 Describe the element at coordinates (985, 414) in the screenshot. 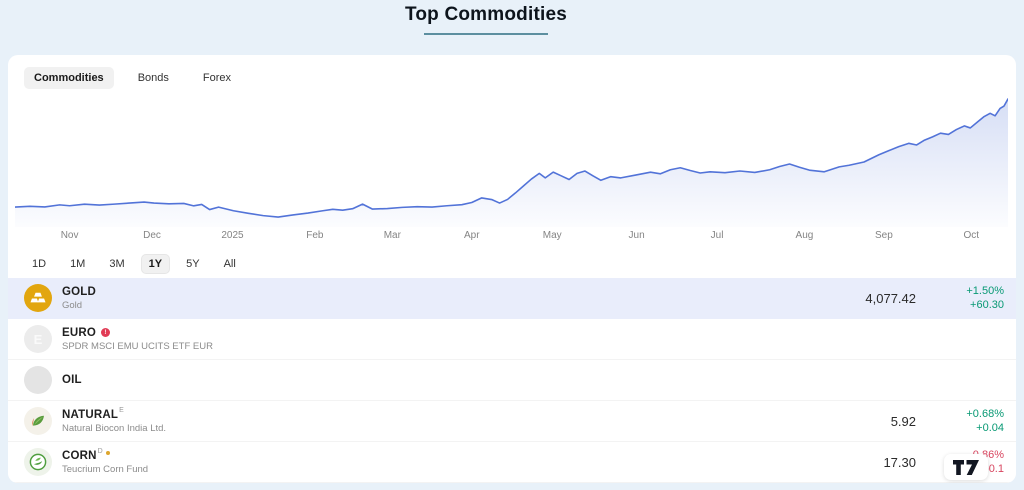

I see `change-percent: +0.68%` at that location.